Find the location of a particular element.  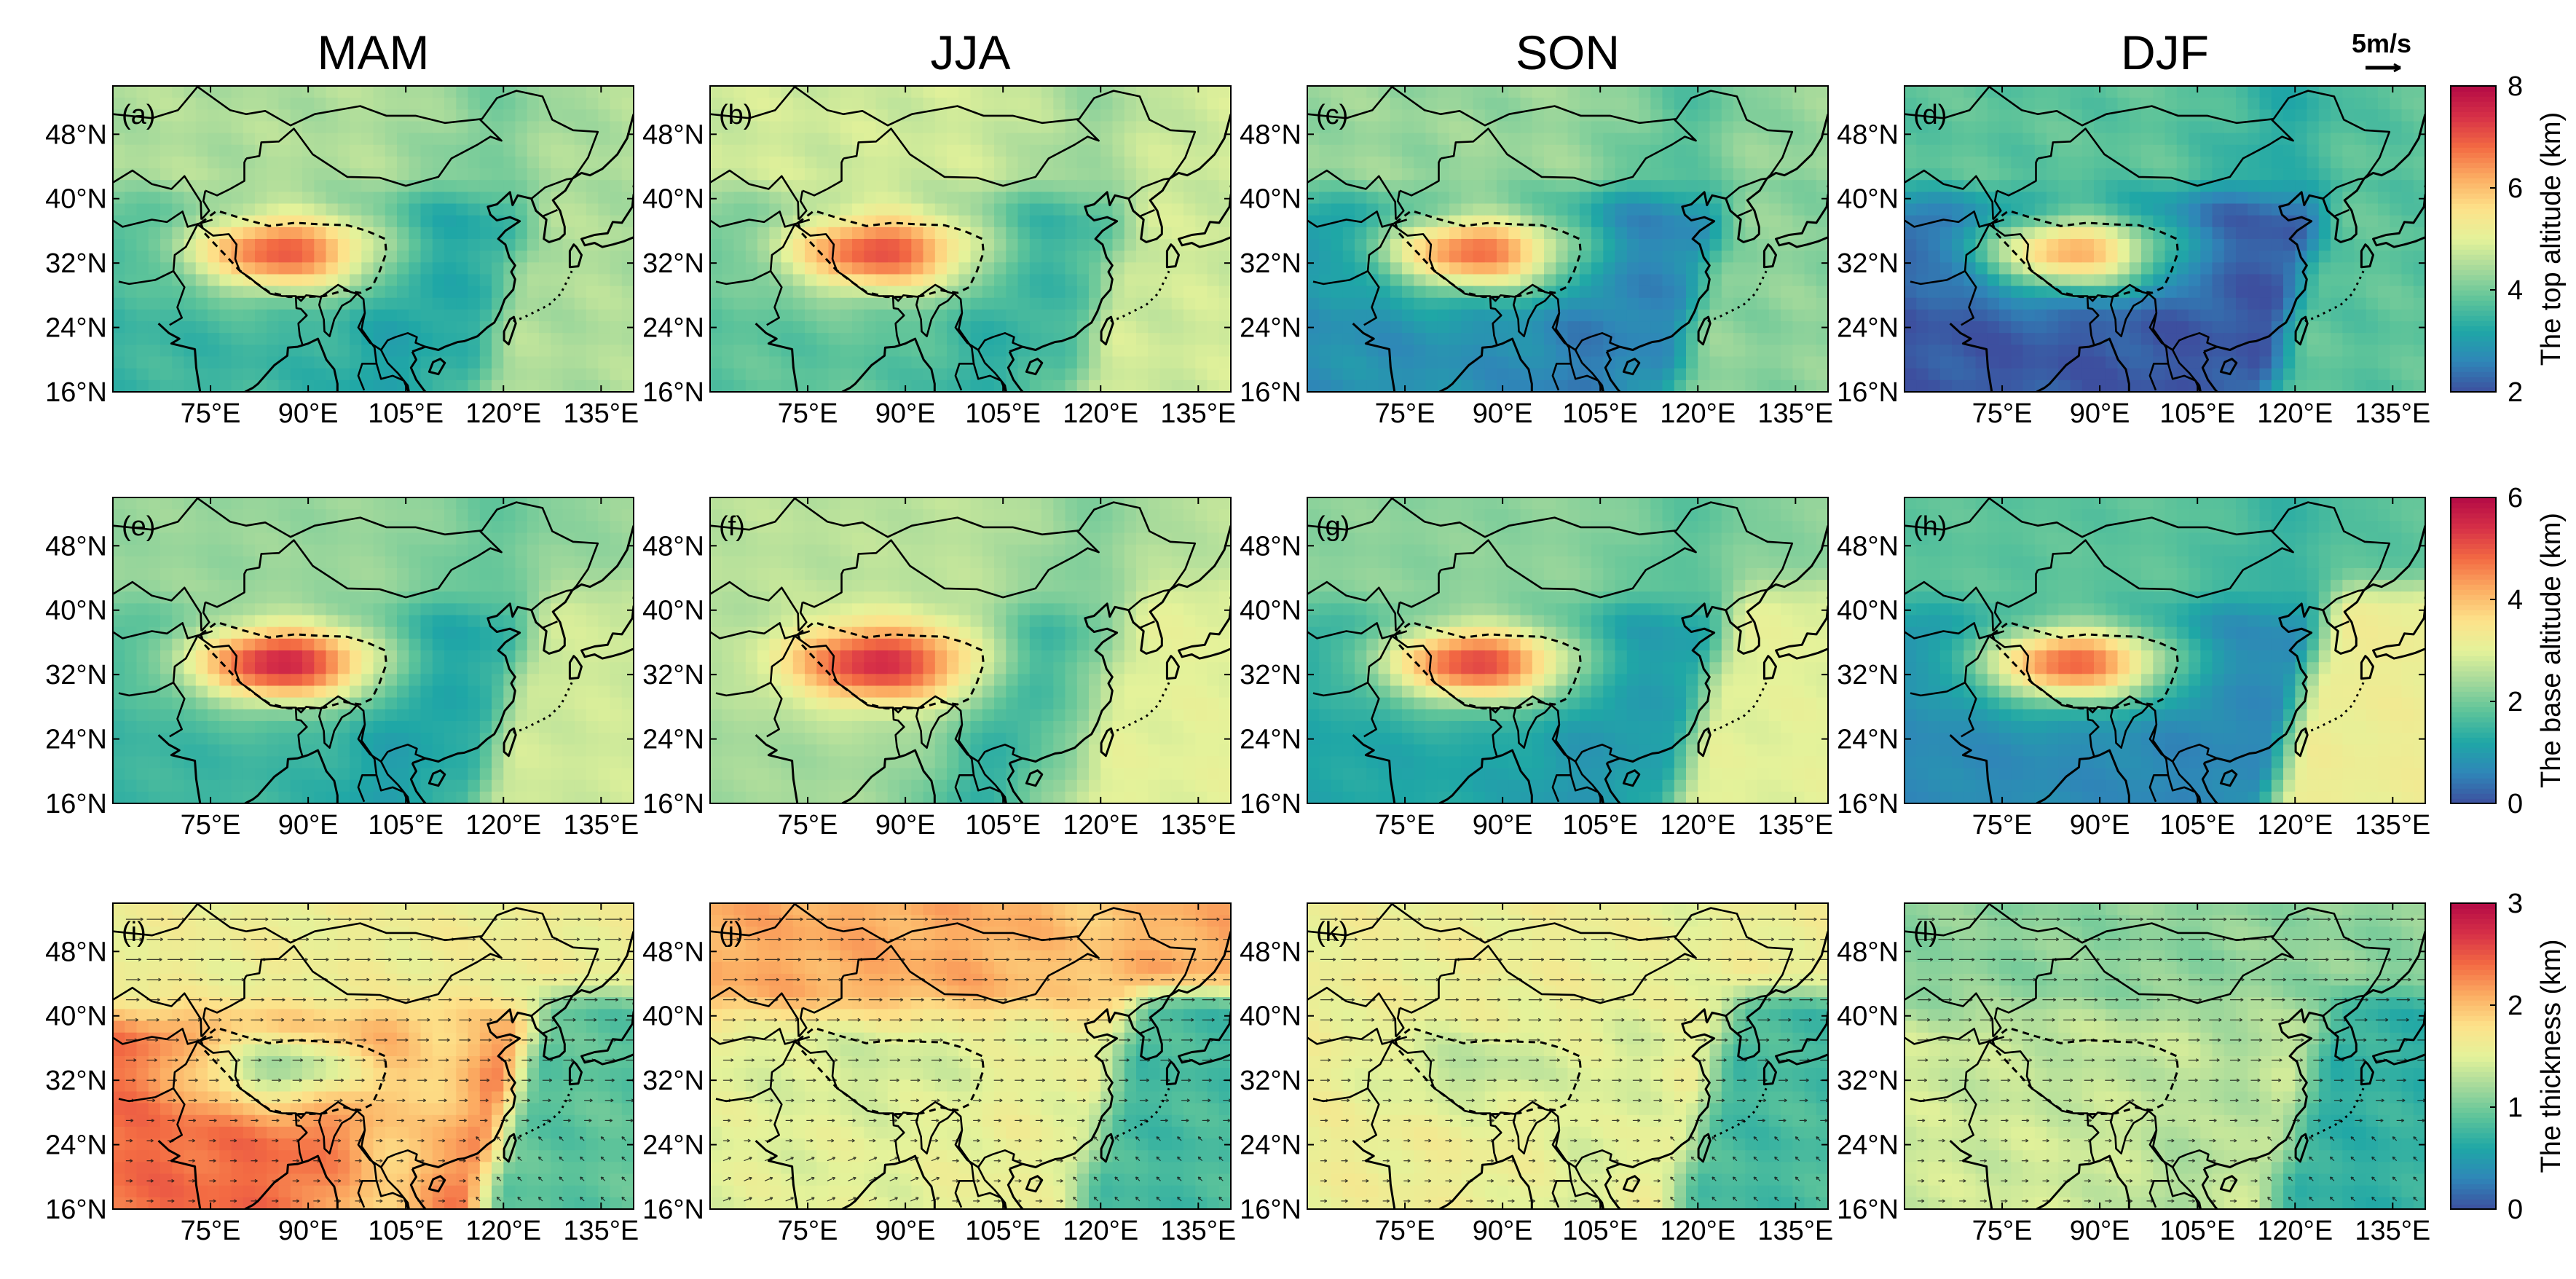

tibetan-plateau-outline is located at coordinates (890, 254).